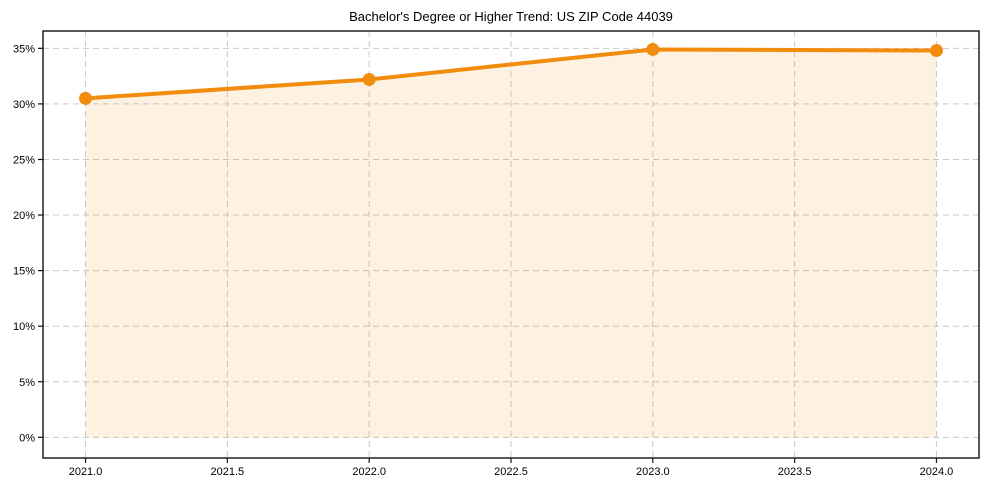  I want to click on y-tick-label: 20%, so click(24, 216).